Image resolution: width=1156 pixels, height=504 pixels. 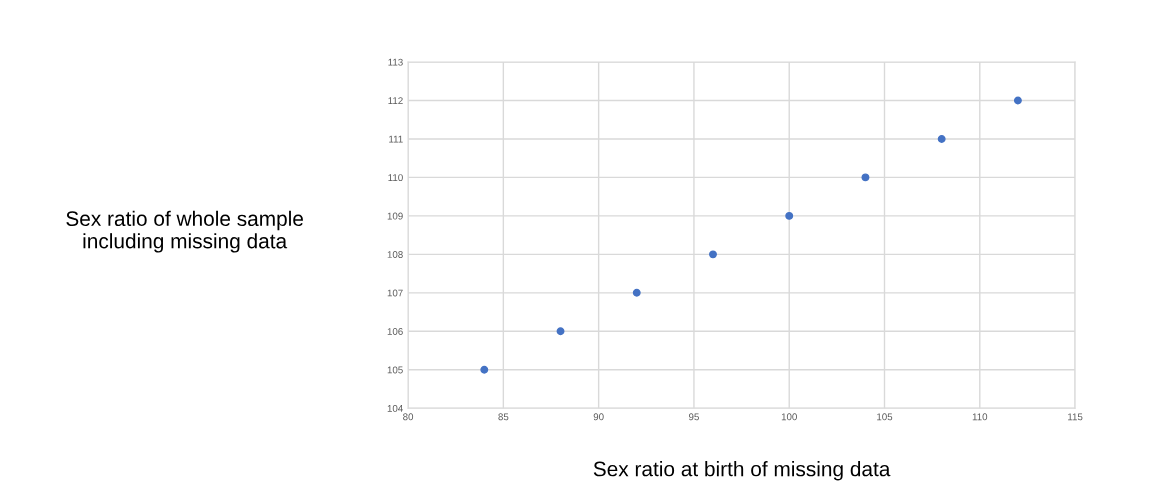 I want to click on y-axis-title: Sex ratio of whole sample including missing data, so click(x=184, y=231).